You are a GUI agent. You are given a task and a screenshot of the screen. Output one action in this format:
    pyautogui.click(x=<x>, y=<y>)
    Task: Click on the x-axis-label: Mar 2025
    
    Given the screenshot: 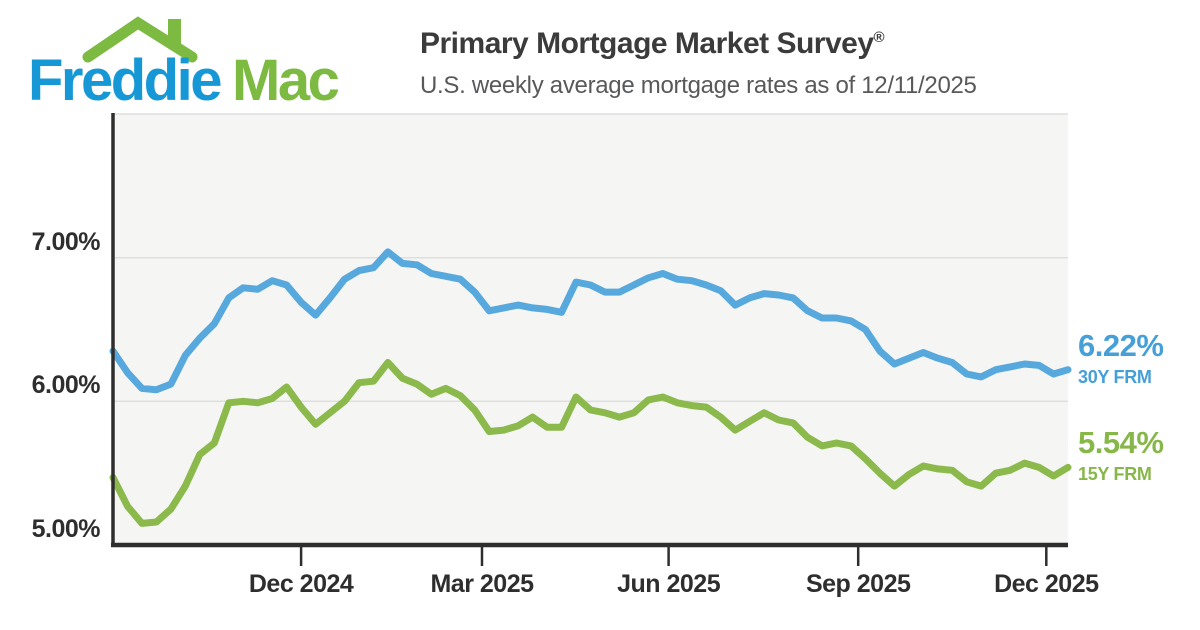 What is the action you would take?
    pyautogui.click(x=482, y=584)
    